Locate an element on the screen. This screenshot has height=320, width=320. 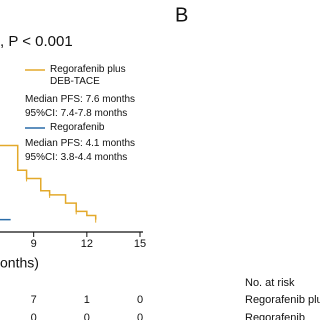
x-axis-label: onths) is located at coordinates (19, 263).